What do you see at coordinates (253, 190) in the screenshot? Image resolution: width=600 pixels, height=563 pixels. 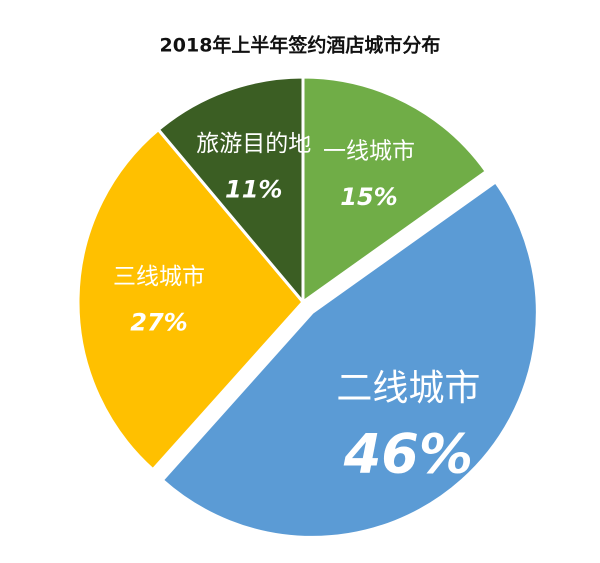 I see `value-label: 11%` at bounding box center [253, 190].